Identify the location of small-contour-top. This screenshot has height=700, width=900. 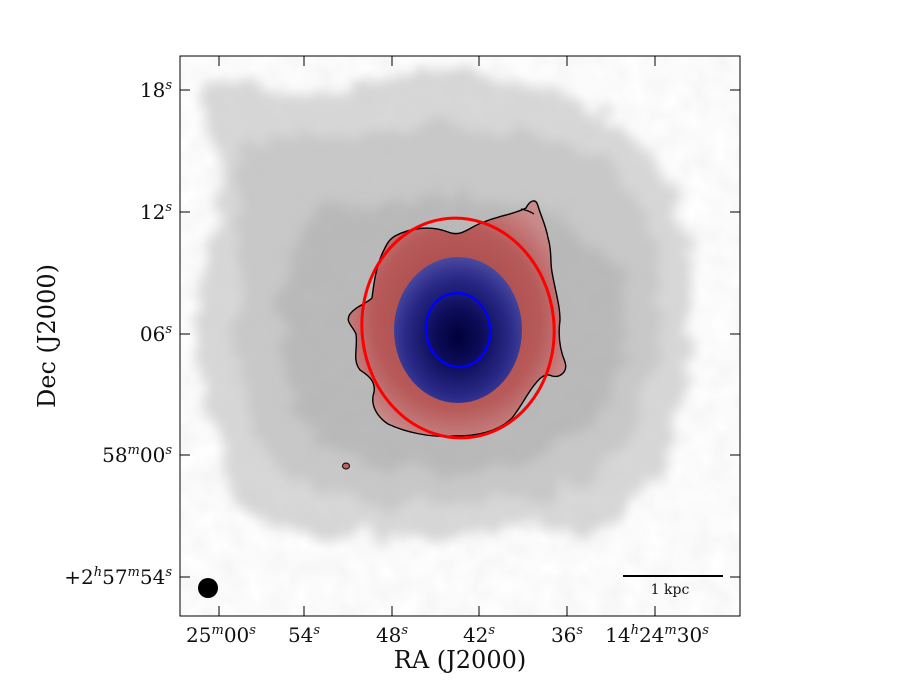
(527, 211).